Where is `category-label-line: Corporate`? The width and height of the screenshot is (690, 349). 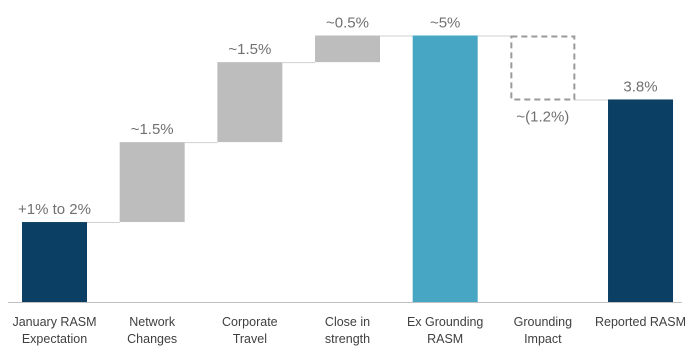 category-label-line: Corporate is located at coordinates (250, 322).